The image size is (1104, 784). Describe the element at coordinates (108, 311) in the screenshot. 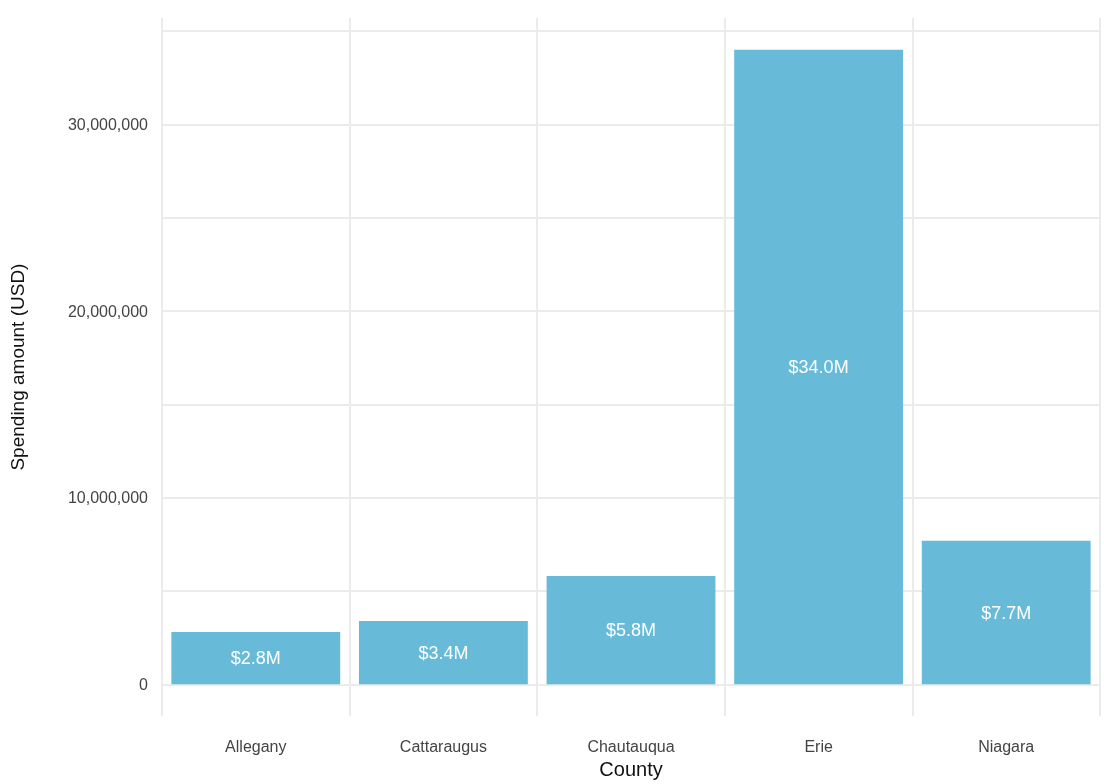

I see `y-tick-label: 20,000,000` at that location.